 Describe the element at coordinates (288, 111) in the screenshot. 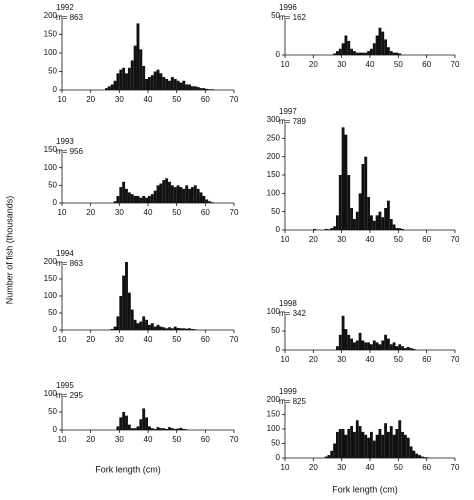

I see `panel-title: 1997` at that location.